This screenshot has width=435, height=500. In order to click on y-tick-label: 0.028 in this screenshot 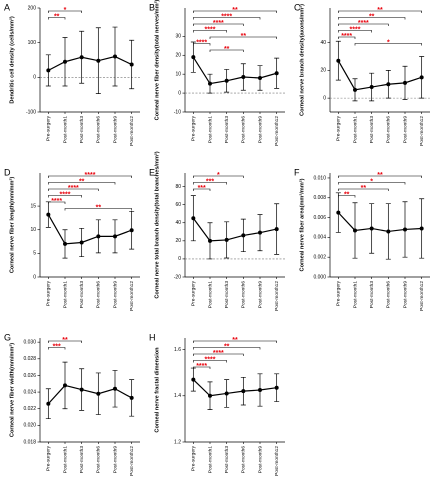, I will do `click(29, 359)`.